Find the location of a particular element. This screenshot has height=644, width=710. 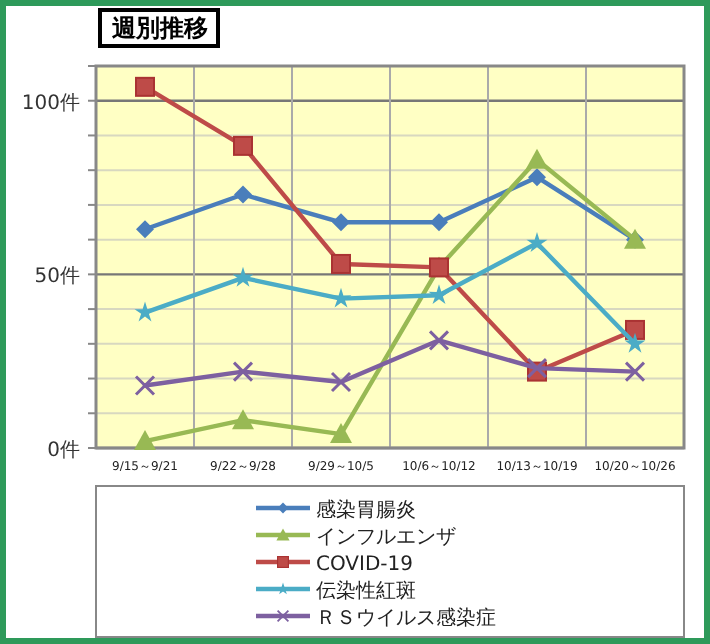

chart-title: 週別推移 is located at coordinates (159, 28).